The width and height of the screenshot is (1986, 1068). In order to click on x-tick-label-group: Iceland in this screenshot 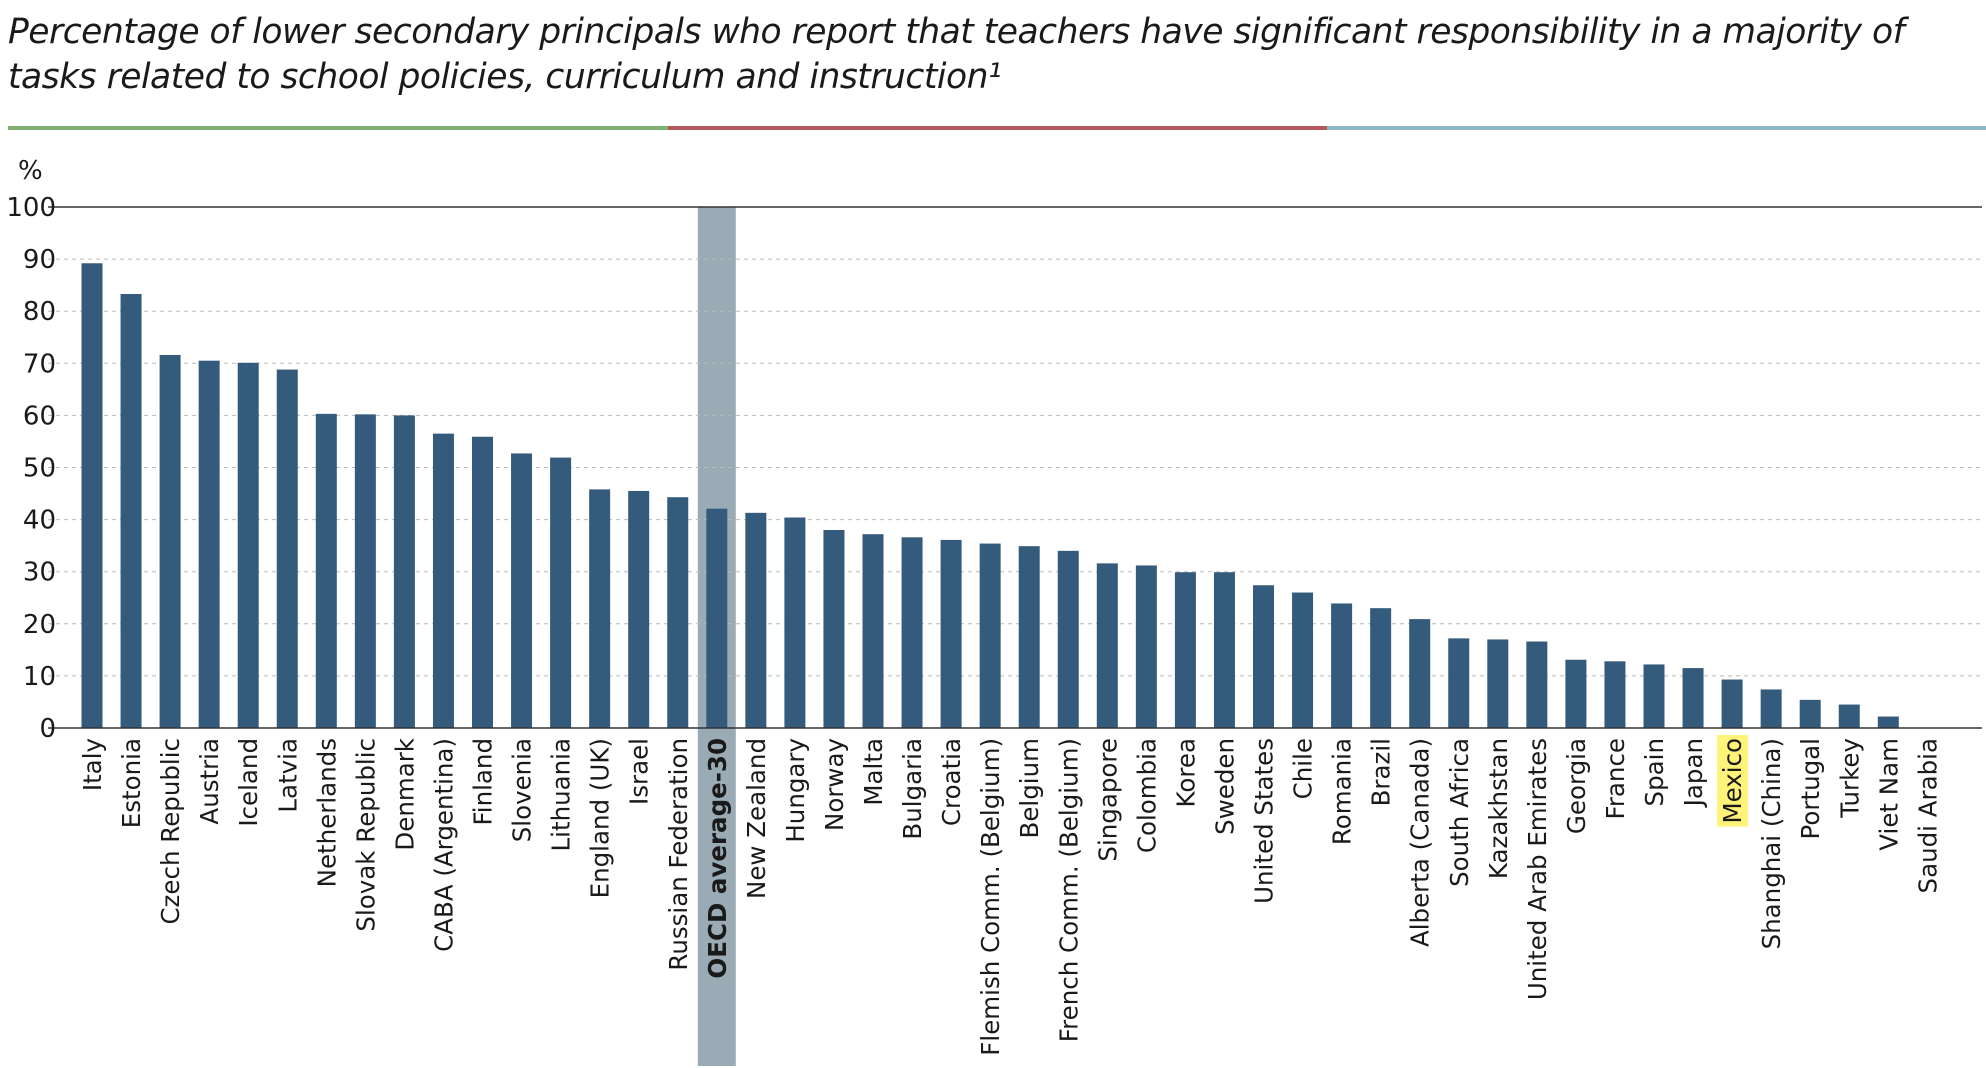, I will do `click(248, 782)`.